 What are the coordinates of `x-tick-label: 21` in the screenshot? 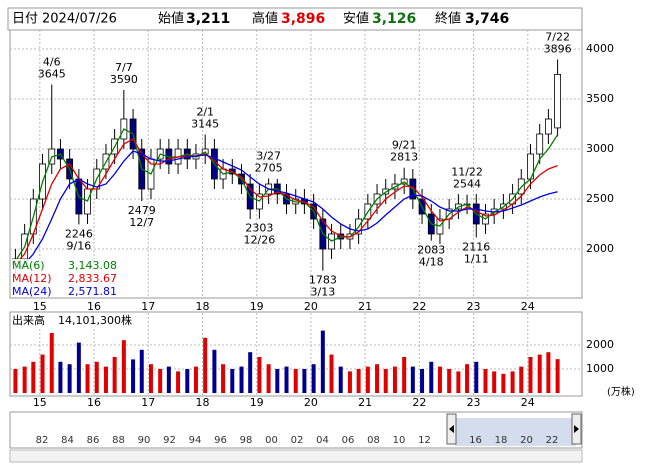 It's located at (365, 402).